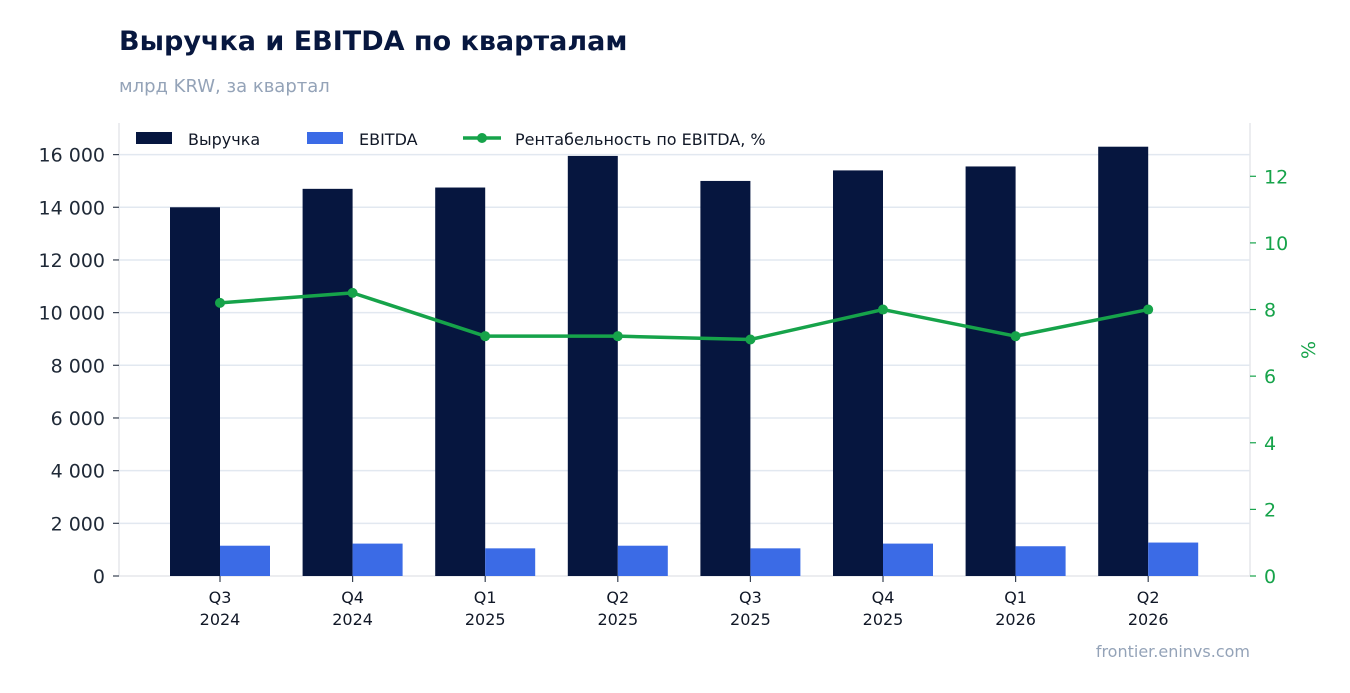 This screenshot has width=1350, height=693. What do you see at coordinates (451, 139) in the screenshot?
I see `legend: Выручка EBITDA Рентабельность по EBITDA, %` at bounding box center [451, 139].